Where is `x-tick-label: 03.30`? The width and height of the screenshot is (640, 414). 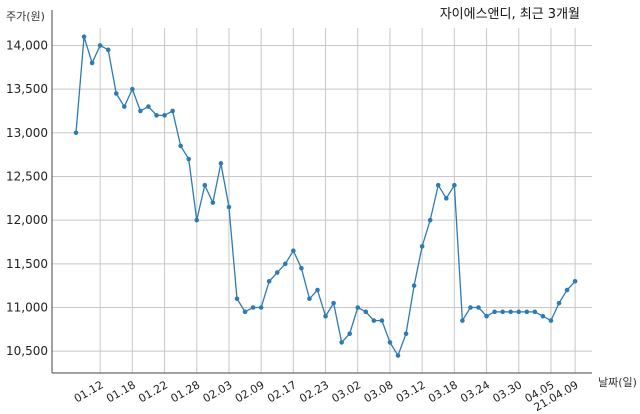
x-tick-label: 03.30 is located at coordinates (507, 391).